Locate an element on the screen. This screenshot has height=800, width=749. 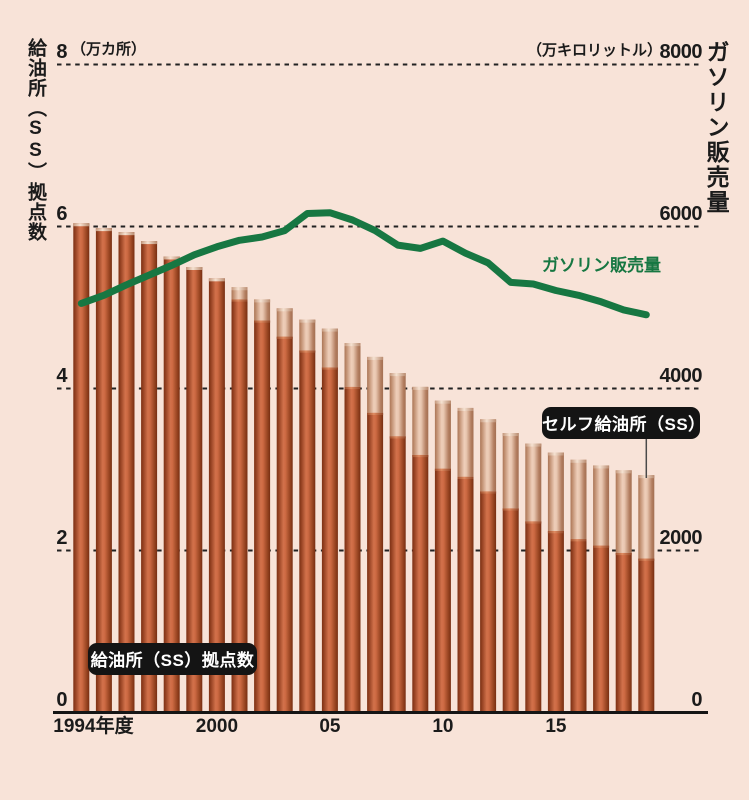
bar-2015 is located at coordinates (555, 582).